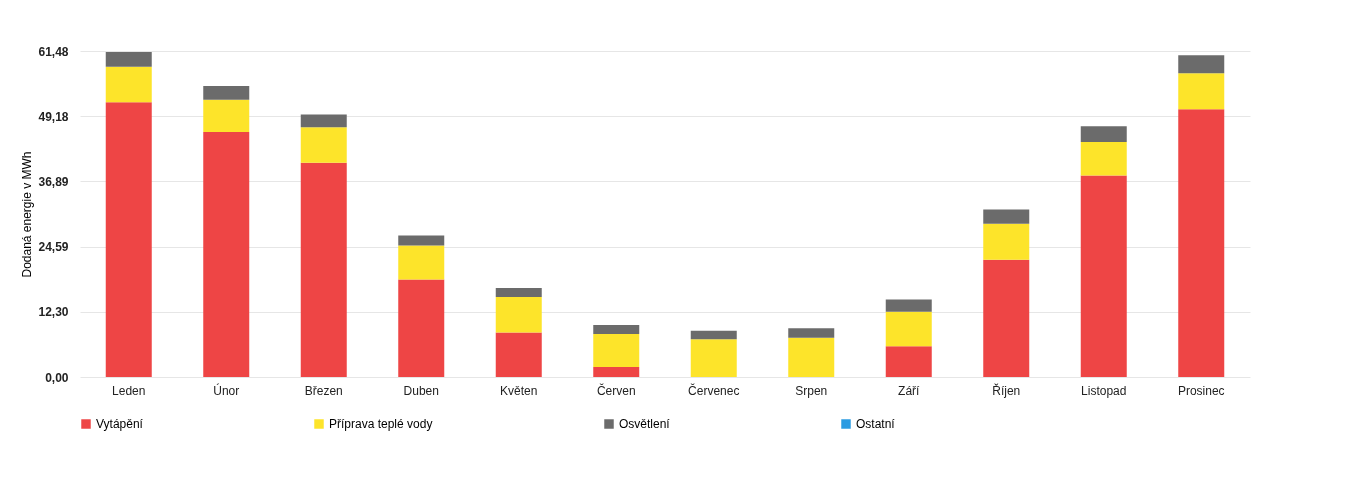 The width and height of the screenshot is (1360, 480). Describe the element at coordinates (811, 390) in the screenshot. I see `x-tick-label: Srpen` at that location.